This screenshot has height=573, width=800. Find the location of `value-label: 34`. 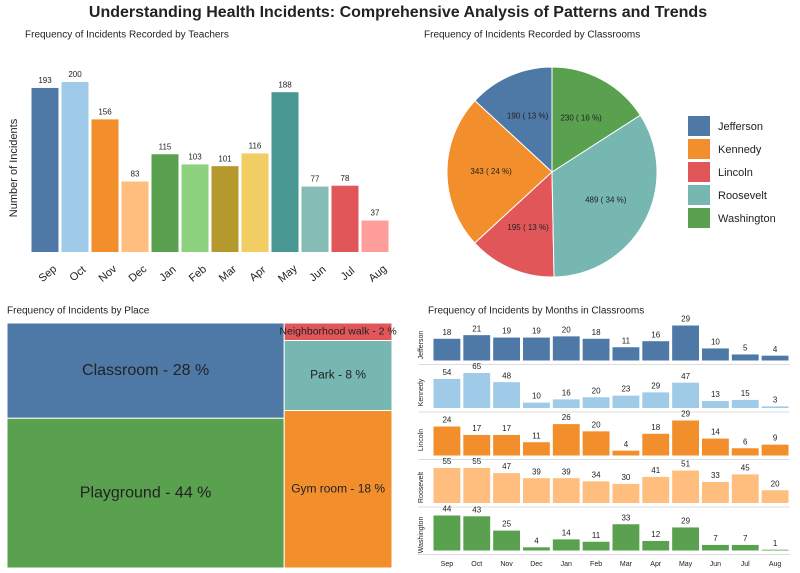

value-label: 34 is located at coordinates (596, 474).